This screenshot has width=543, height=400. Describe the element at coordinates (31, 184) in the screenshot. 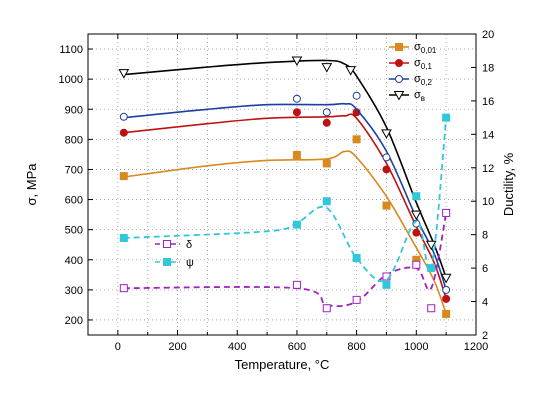

I see `y-axis-left-label: σ, MPa` at that location.